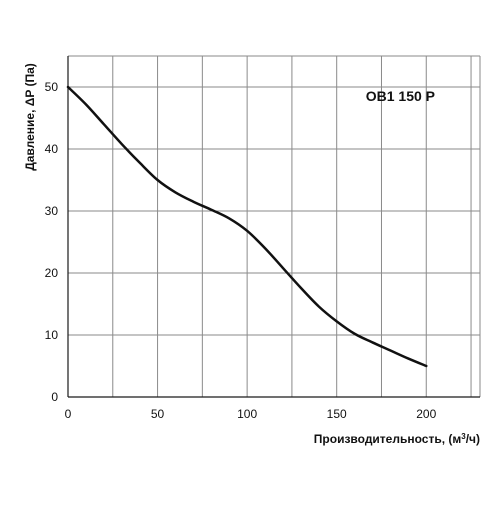  Describe the element at coordinates (473, 439) in the screenshot. I see `x-axis-title-tail: /ч)` at that location.